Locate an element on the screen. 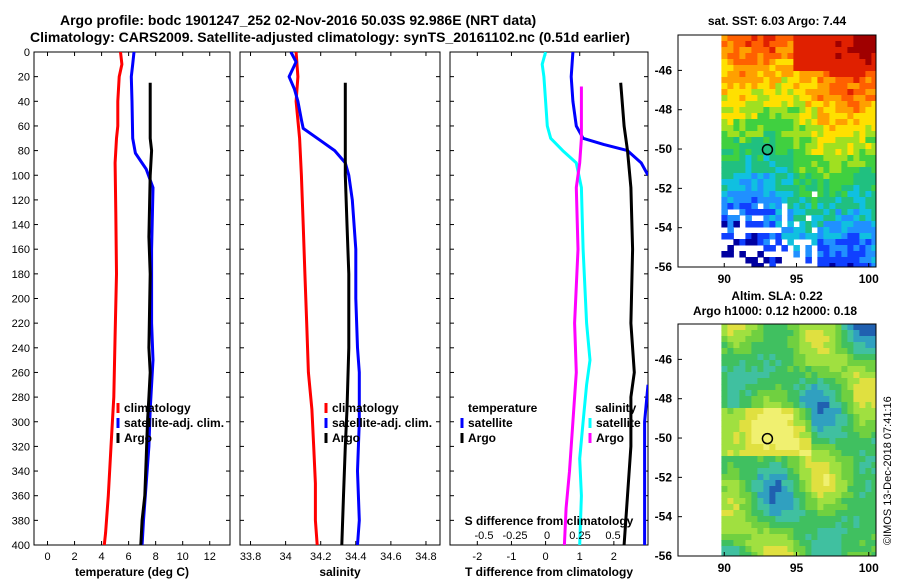 Image resolution: width=900 pixels, height=580 pixels. series-line-t-argo is located at coordinates (627, 313).